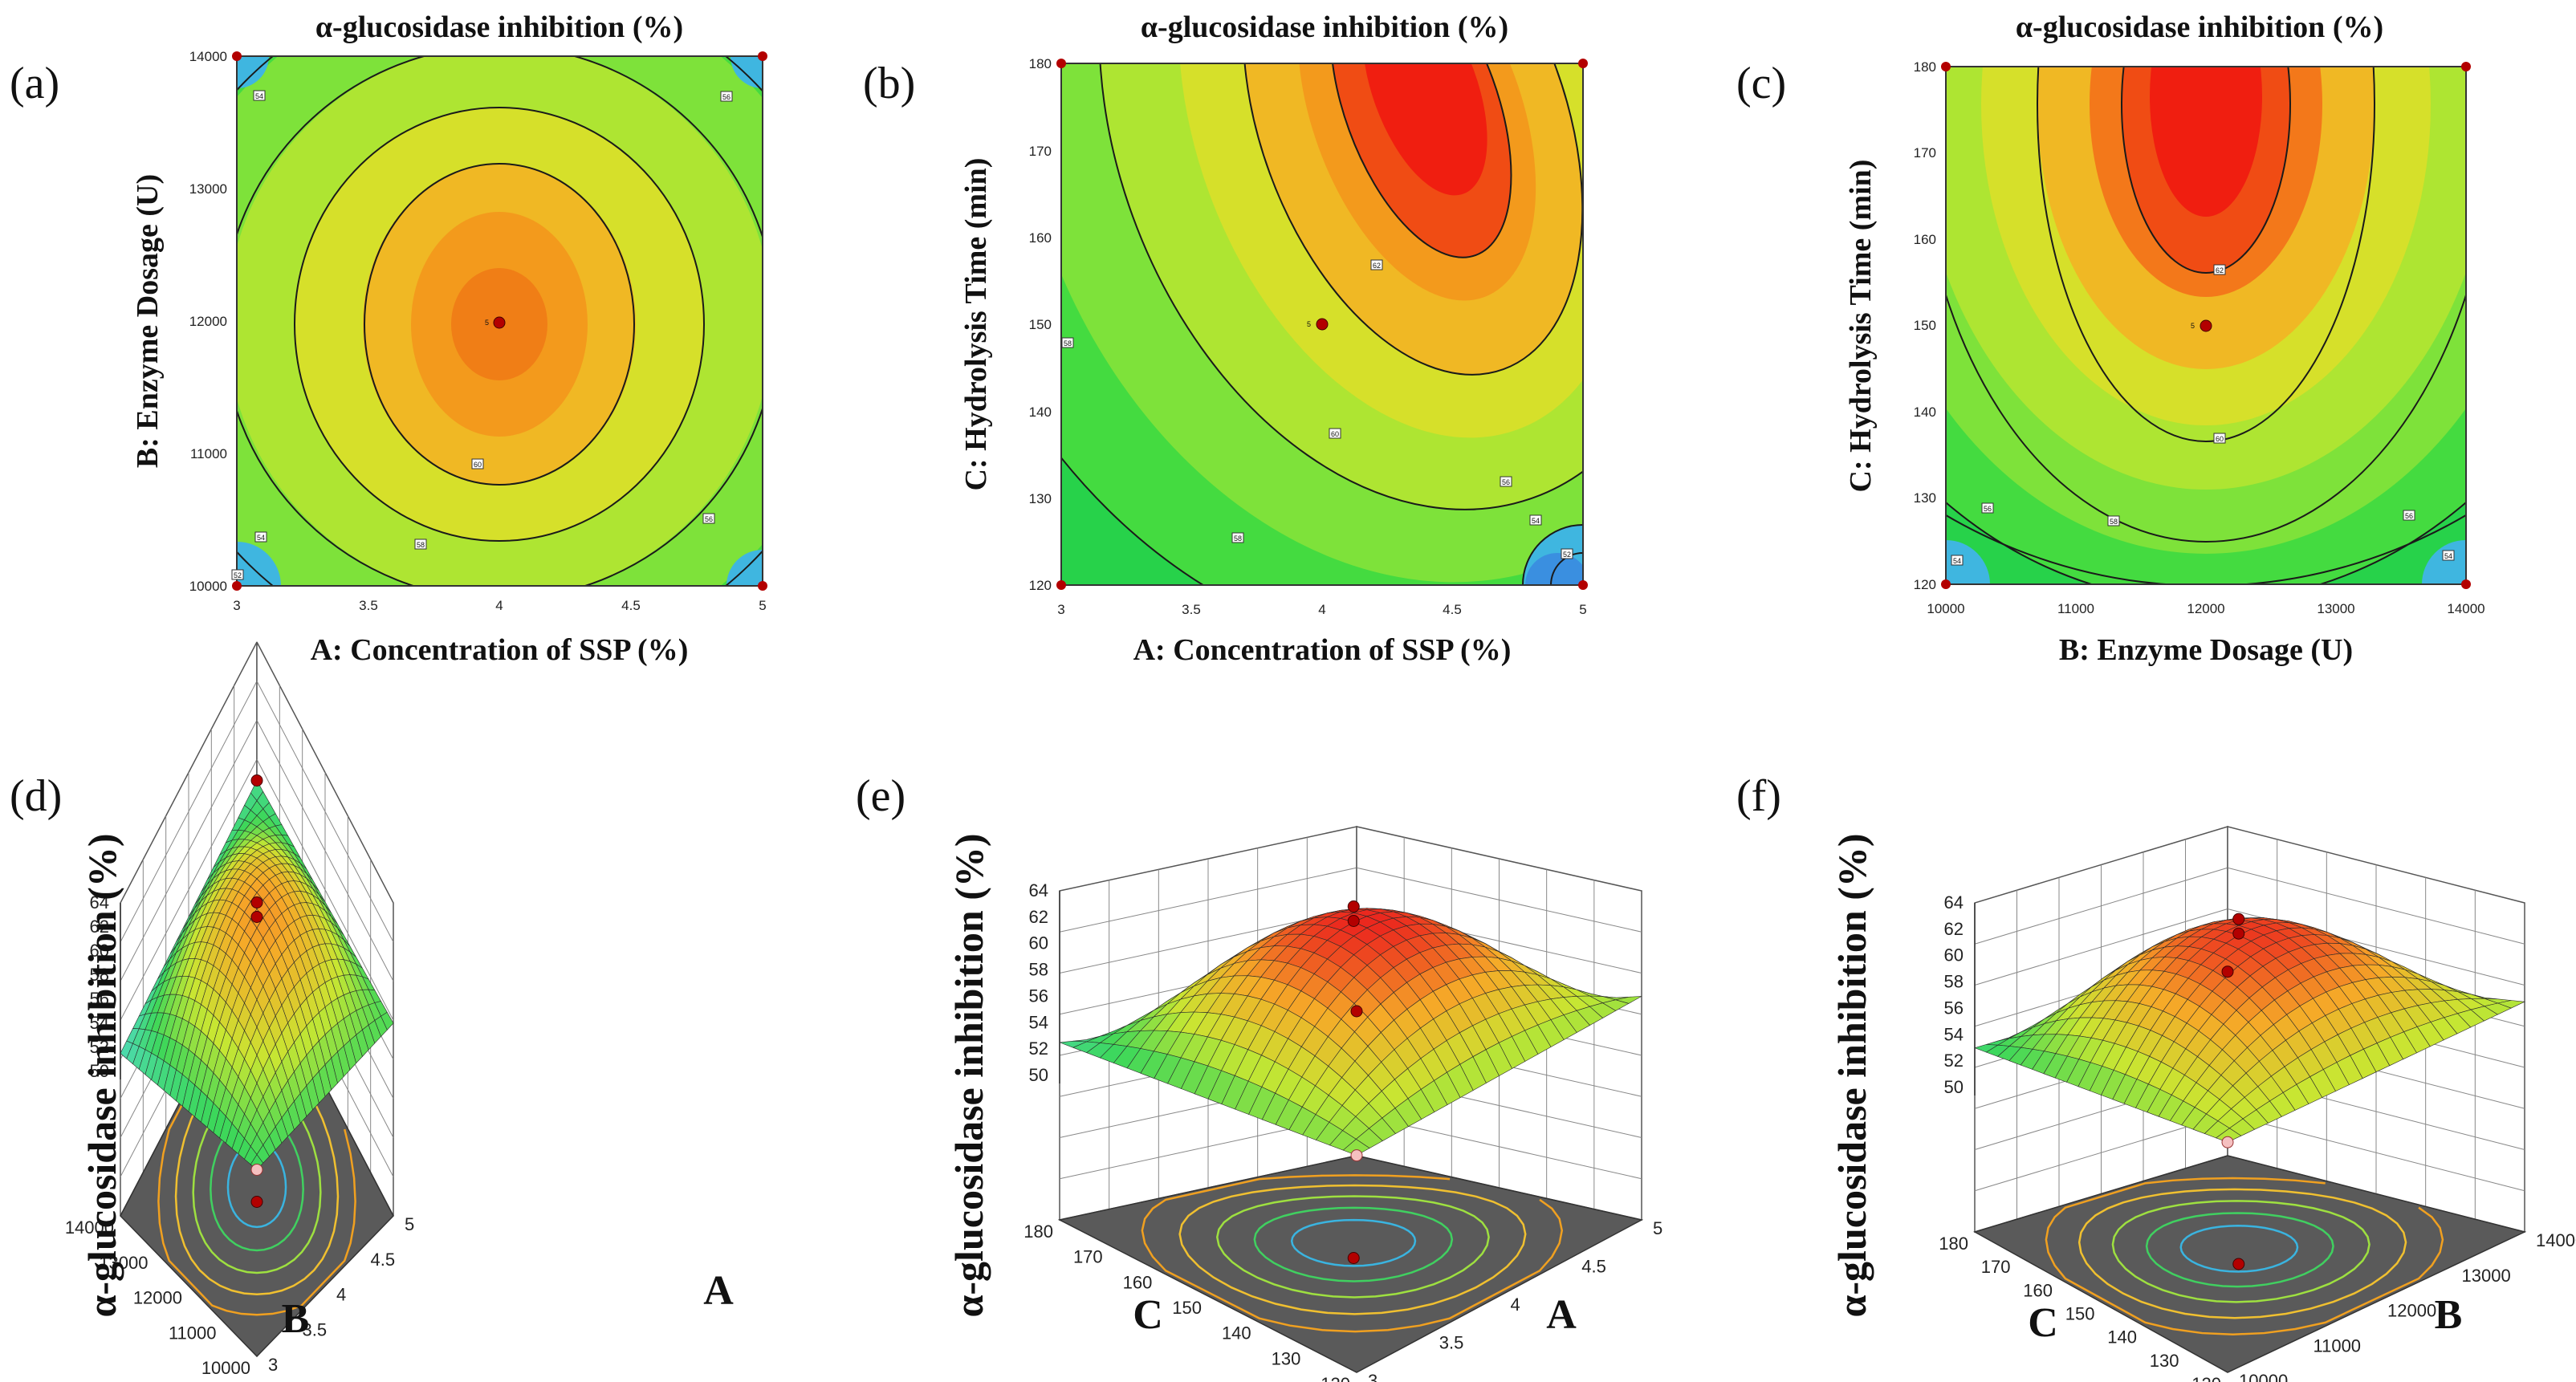 Image resolution: width=2576 pixels, height=1382 pixels. What do you see at coordinates (193, 1333) in the screenshot?
I see `y-tick-label: 11000` at bounding box center [193, 1333].